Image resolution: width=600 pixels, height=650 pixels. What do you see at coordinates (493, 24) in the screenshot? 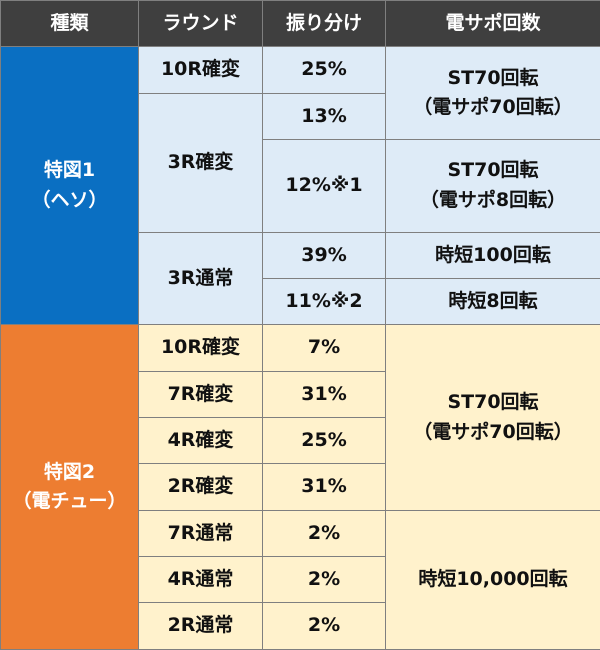
I see `header-cell: 電サポ回数` at bounding box center [493, 24].